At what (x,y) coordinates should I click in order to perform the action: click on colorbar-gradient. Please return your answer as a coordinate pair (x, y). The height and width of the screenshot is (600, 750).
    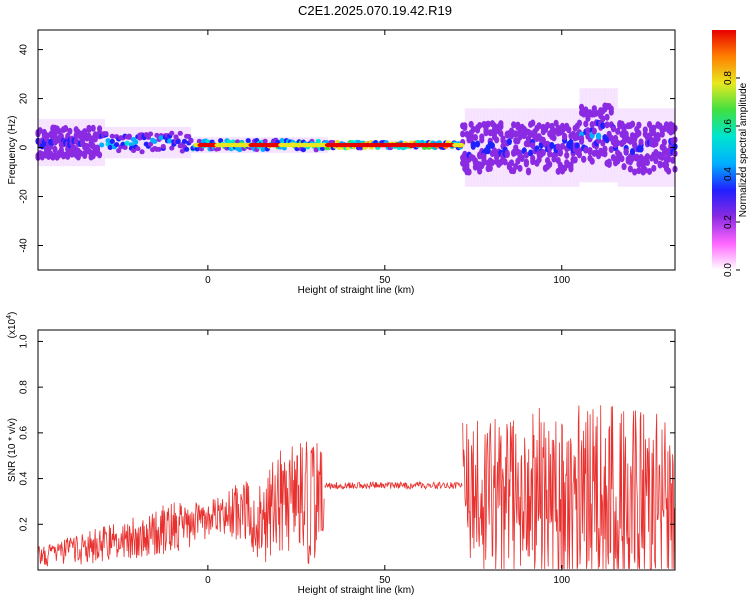
    Looking at the image, I should click on (724, 150).